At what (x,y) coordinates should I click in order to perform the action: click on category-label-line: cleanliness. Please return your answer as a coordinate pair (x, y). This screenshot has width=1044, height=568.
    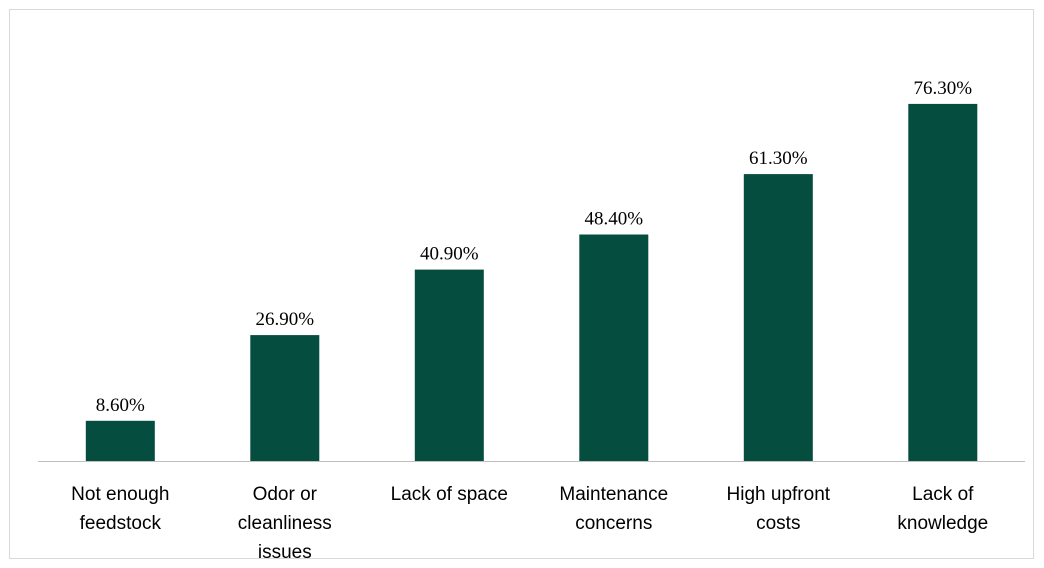
    Looking at the image, I should click on (285, 523).